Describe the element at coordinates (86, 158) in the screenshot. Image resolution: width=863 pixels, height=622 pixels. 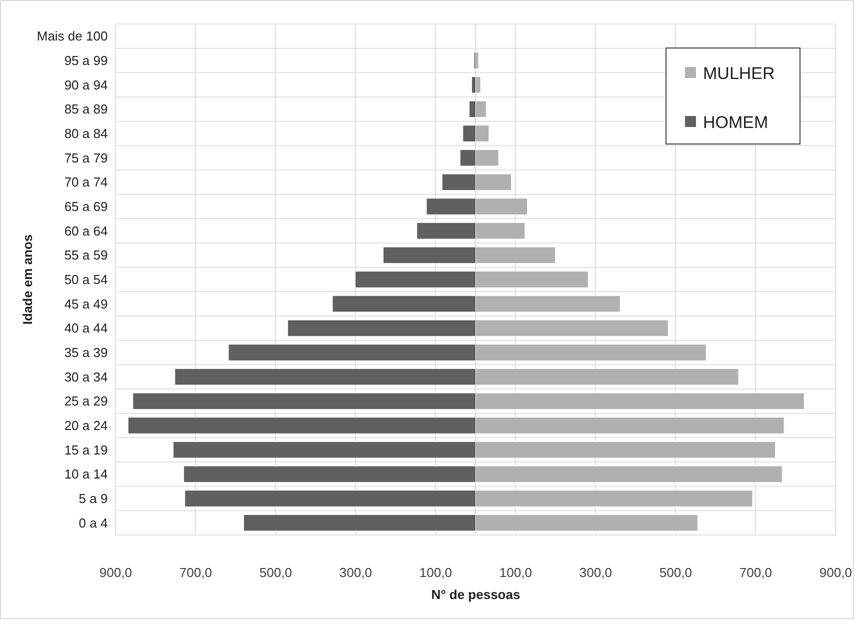
I see `y-tick-label: 75 a 79` at that location.